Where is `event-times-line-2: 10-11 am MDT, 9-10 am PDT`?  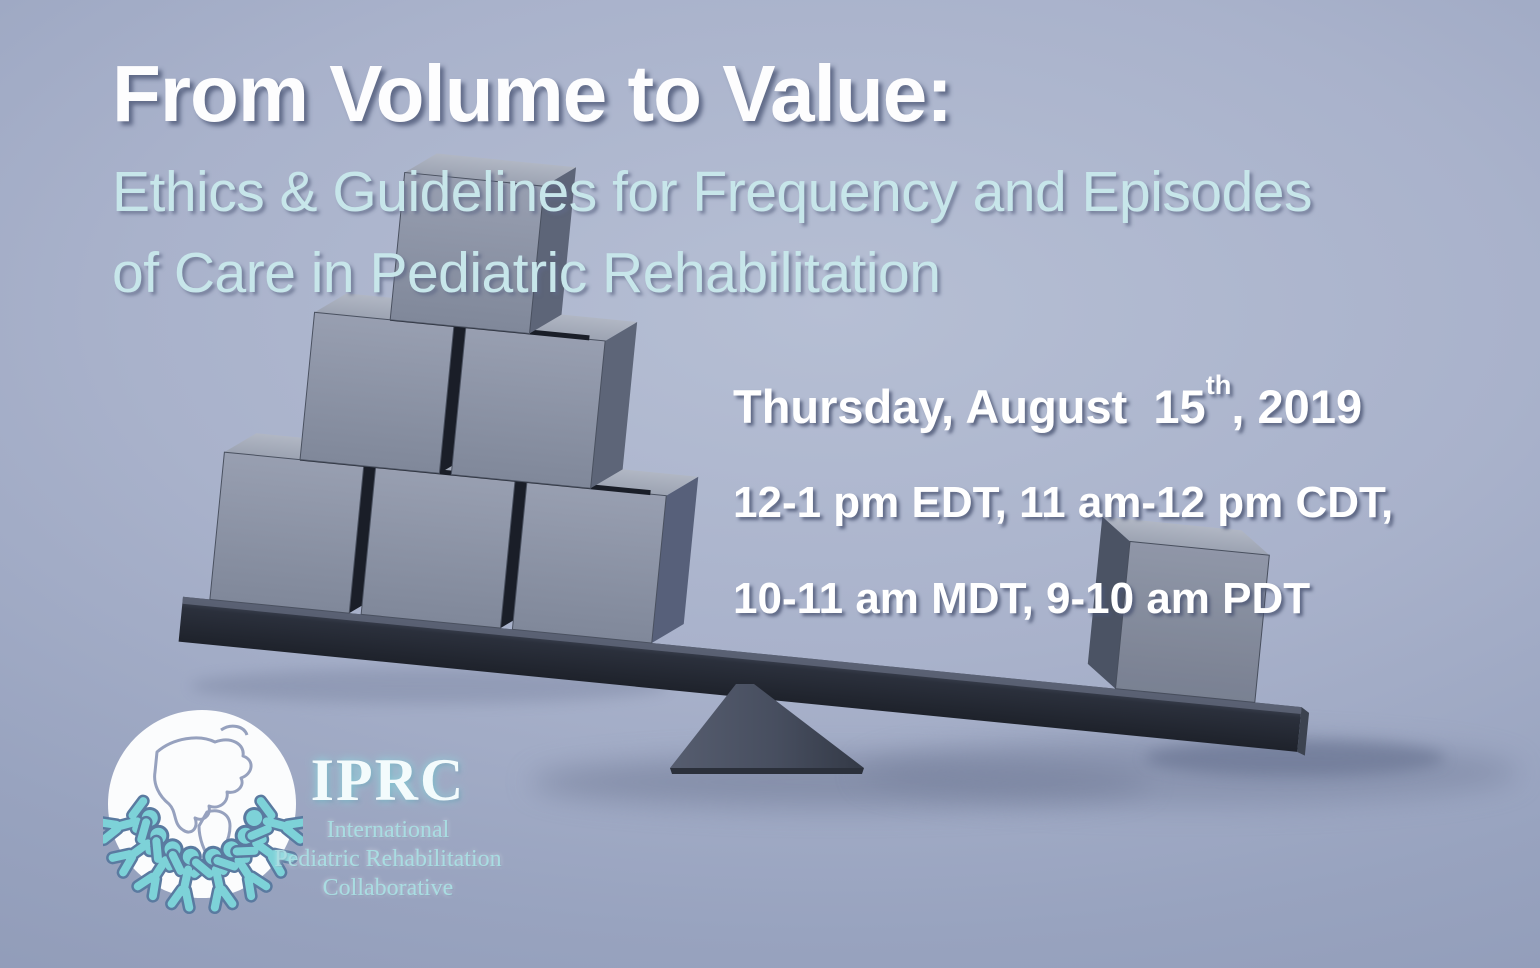
event-times-line-2: 10-11 am MDT, 9-10 am PDT is located at coordinates (1022, 598).